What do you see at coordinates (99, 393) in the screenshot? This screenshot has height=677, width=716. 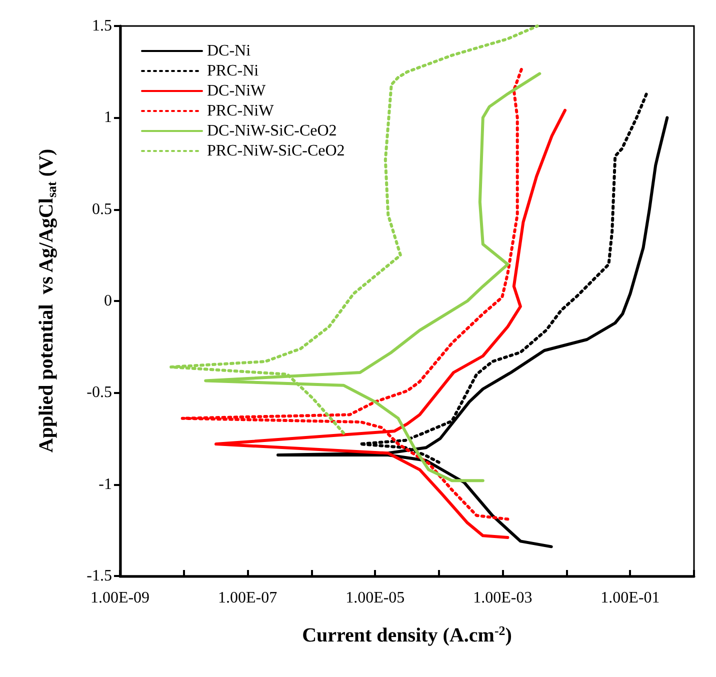 I see `y-tick-label: -0.5` at bounding box center [99, 393].